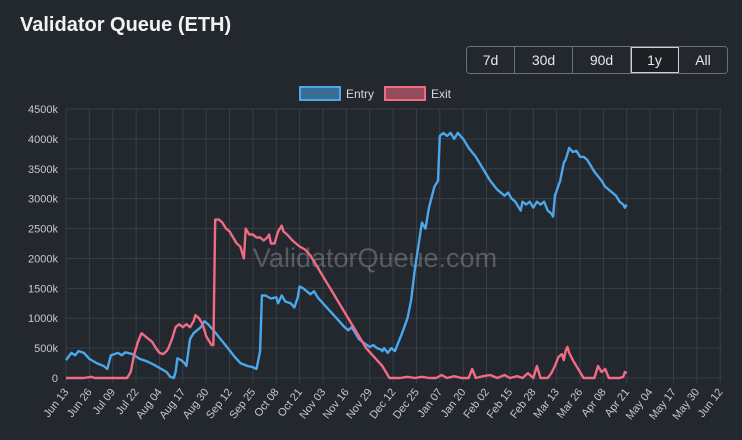 The image size is (742, 440). I want to click on y-tick-label: 4000k, so click(43, 140).